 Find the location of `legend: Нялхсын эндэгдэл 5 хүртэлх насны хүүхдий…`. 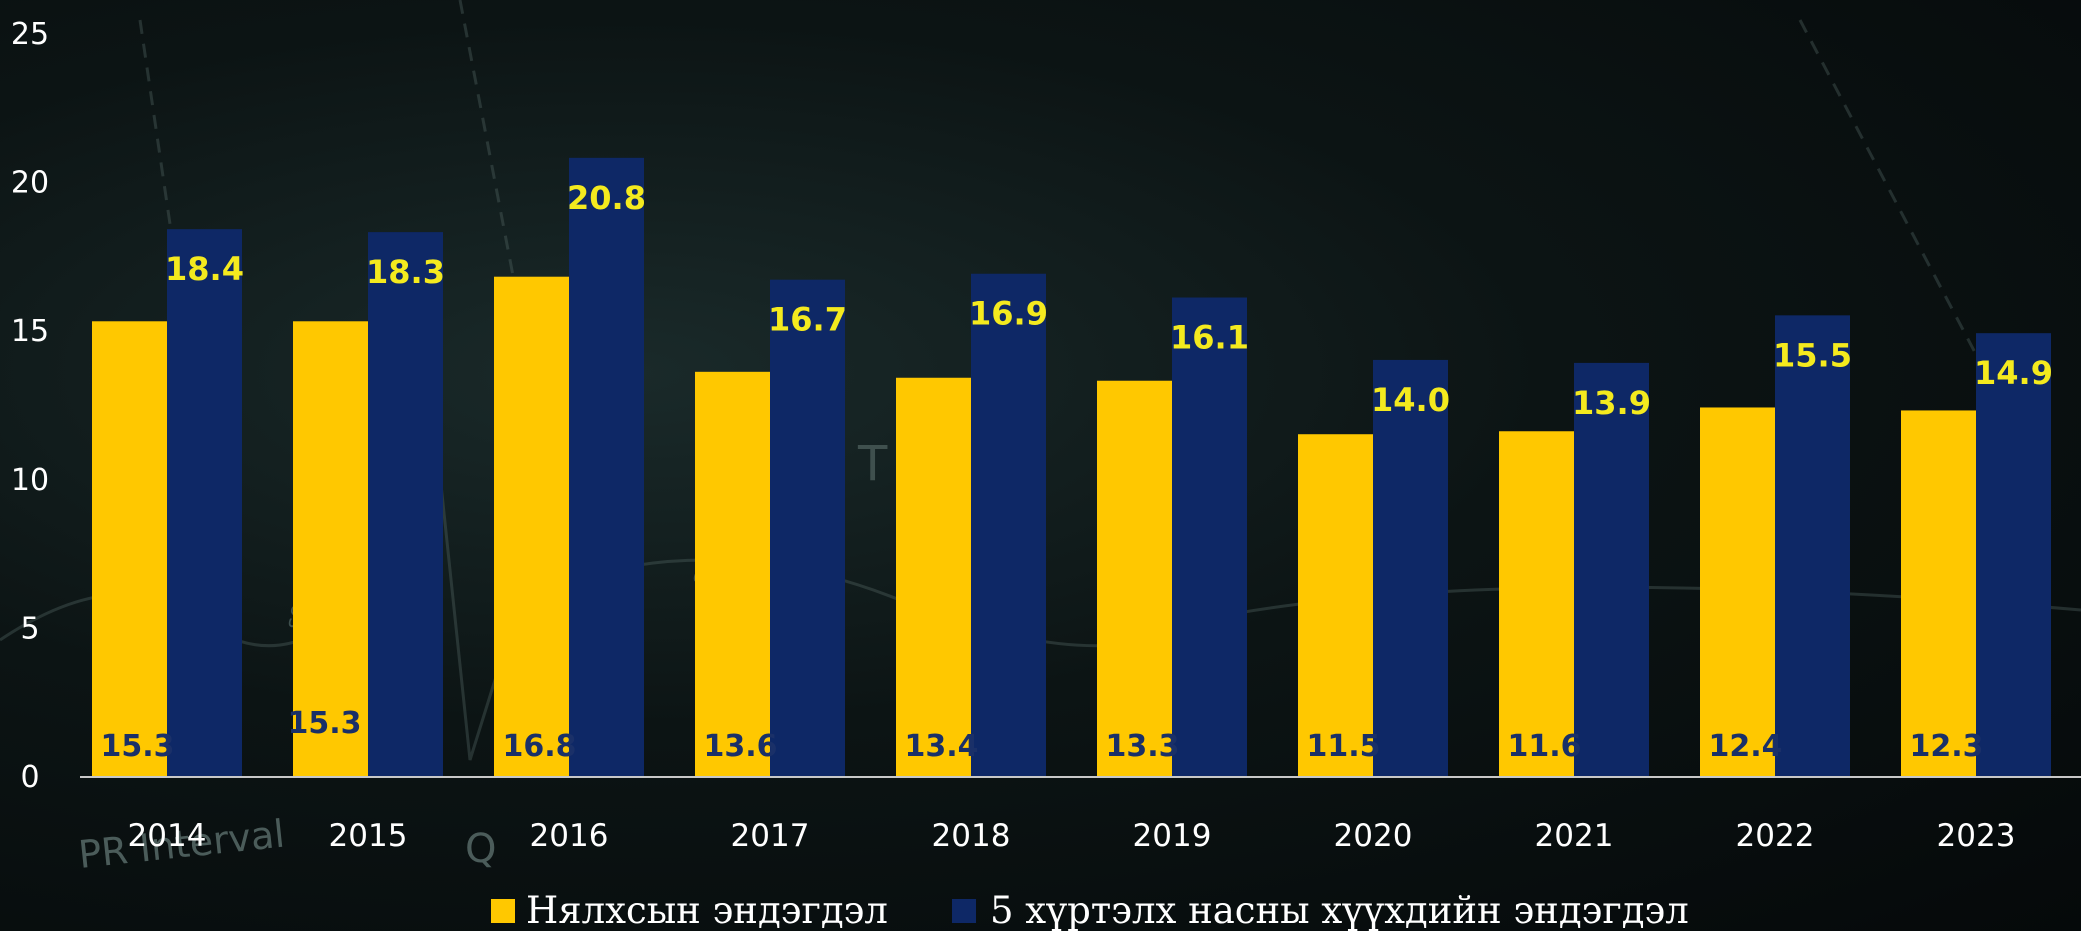

legend: Нялхсын эндэгдэл 5 хүртэлх насны хүүхдий… is located at coordinates (1090, 910).